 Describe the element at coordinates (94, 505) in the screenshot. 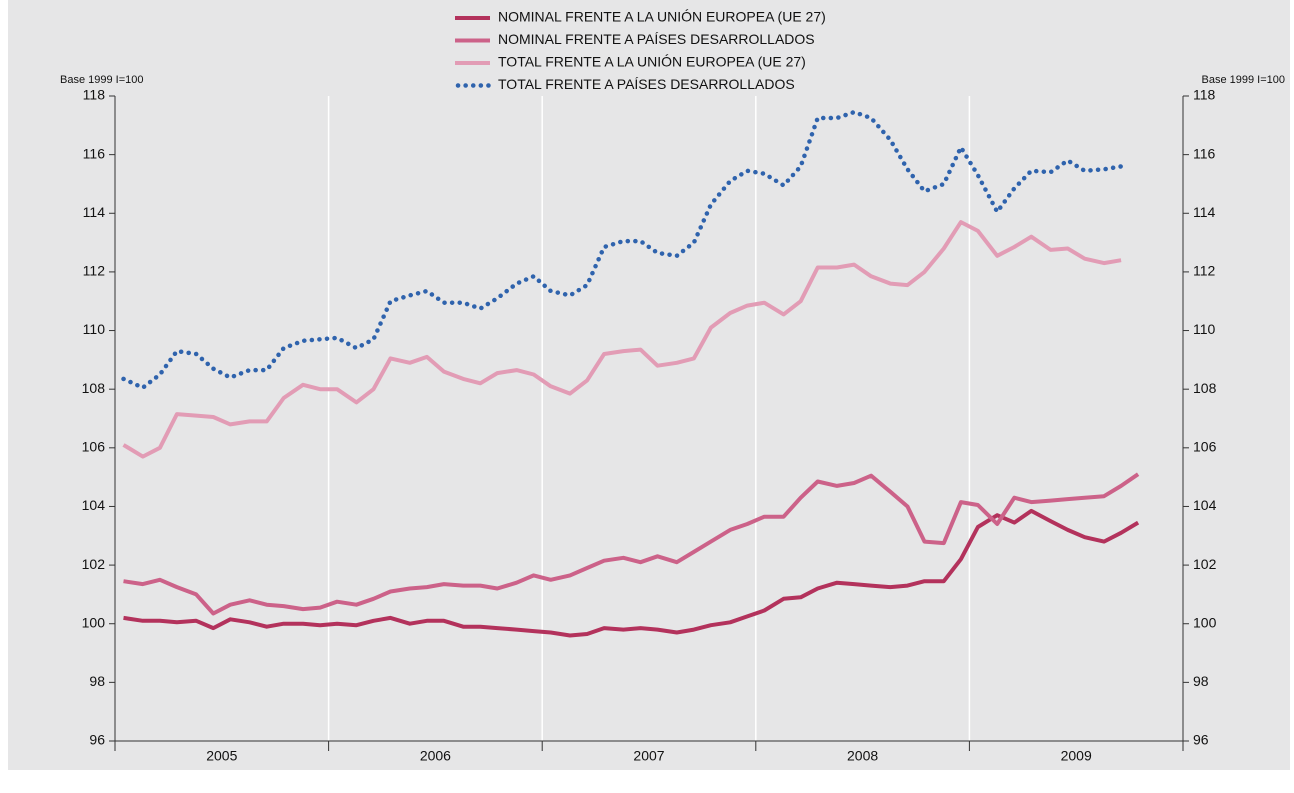

I see `y-tick-label: 104` at that location.